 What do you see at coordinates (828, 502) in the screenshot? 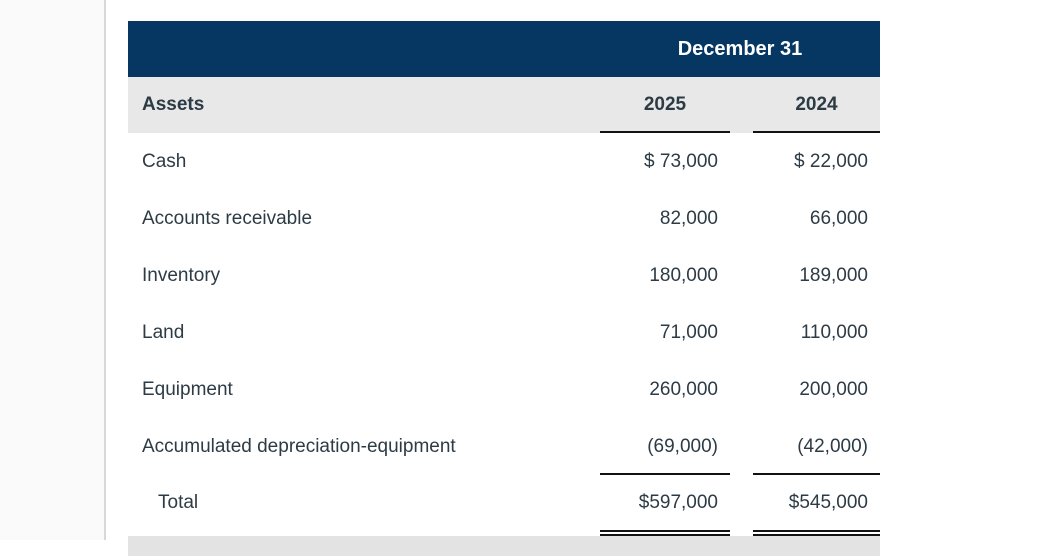
I see `total-2024-cell: $545,000` at bounding box center [828, 502].